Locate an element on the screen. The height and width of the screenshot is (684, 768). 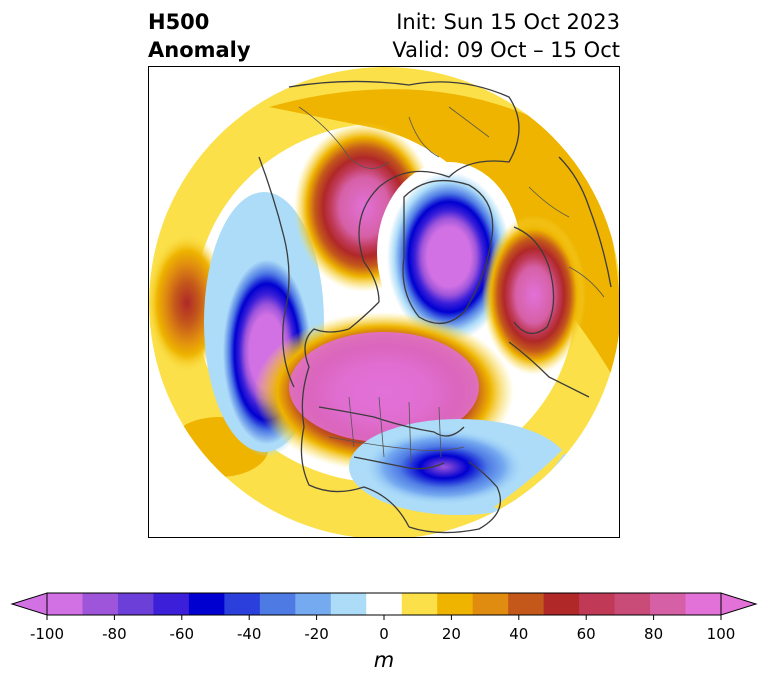
colorbar-tick-label: -60 is located at coordinates (182, 634).